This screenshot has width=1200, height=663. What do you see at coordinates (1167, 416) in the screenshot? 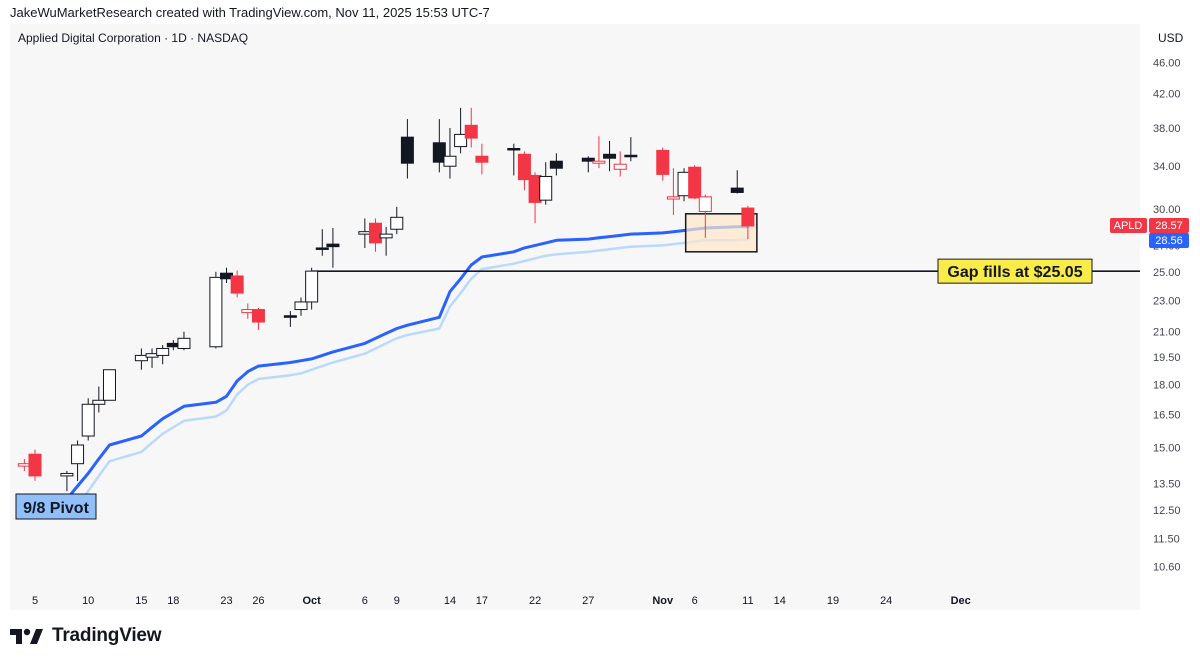
I see `y-tick-label: 16.50` at bounding box center [1167, 416].